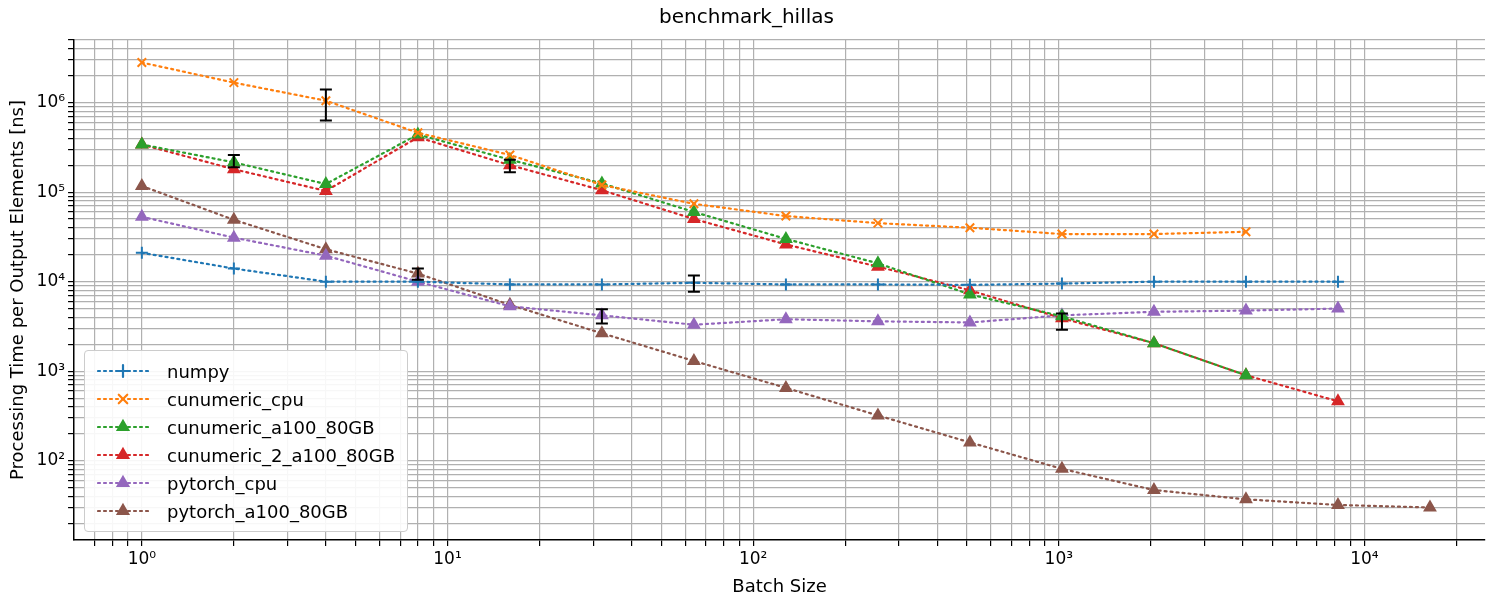 The width and height of the screenshot is (1493, 602). What do you see at coordinates (447, 557) in the screenshot?
I see `x-tick-label: 10¹` at bounding box center [447, 557].